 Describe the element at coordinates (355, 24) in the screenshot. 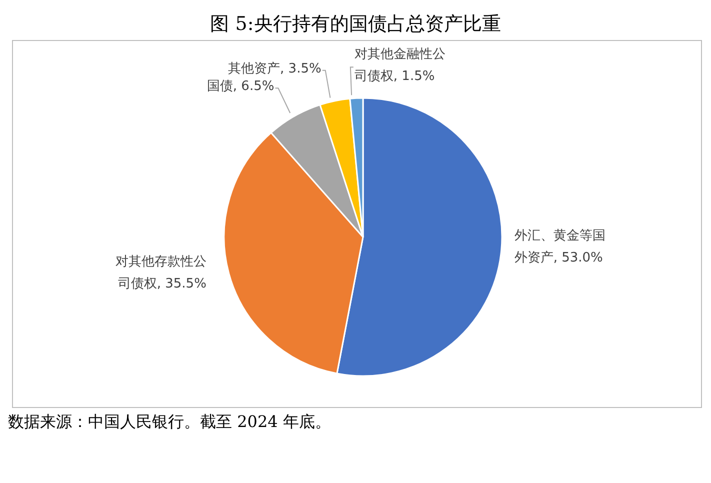

I see `chart-title: 图 5:央行持有的国债占总资产比重` at that location.